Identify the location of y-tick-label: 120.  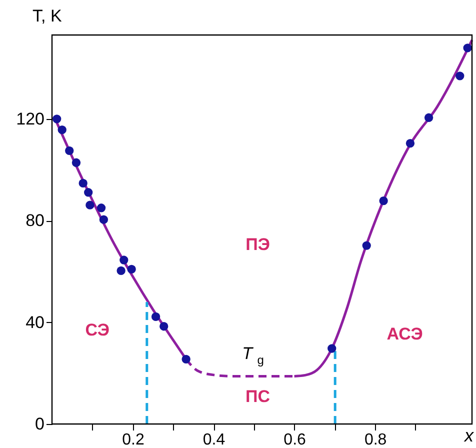
(30, 118).